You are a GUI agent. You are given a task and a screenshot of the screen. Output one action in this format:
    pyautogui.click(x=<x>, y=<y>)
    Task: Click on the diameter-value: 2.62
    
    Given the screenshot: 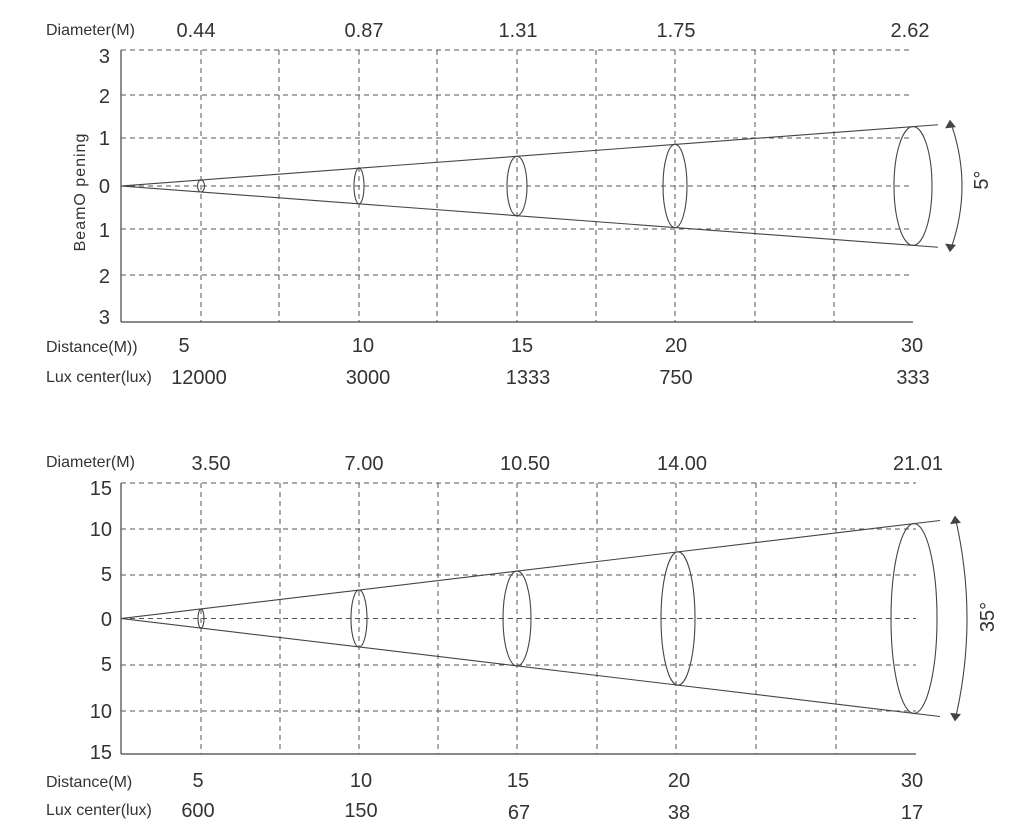 What is the action you would take?
    pyautogui.click(x=910, y=31)
    